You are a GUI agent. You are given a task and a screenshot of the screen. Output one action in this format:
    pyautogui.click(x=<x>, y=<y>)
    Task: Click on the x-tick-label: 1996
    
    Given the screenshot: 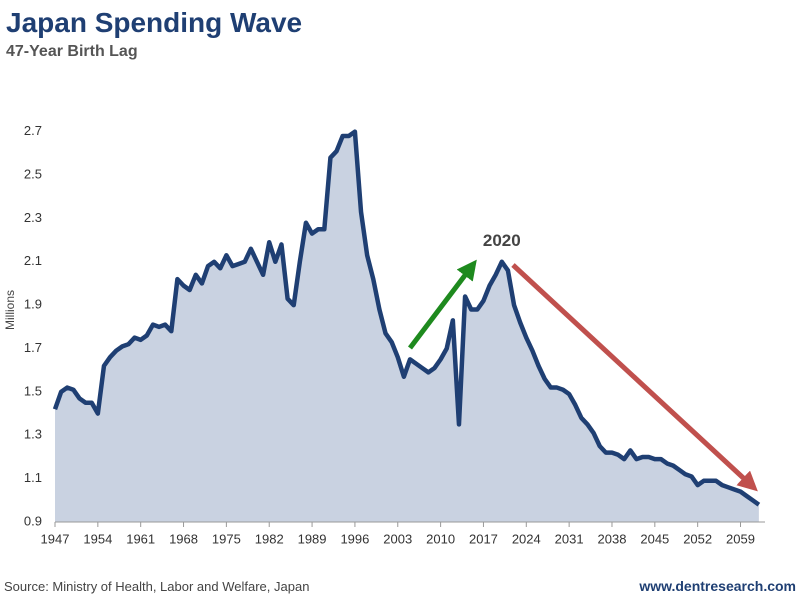 What is the action you would take?
    pyautogui.click(x=354, y=538)
    